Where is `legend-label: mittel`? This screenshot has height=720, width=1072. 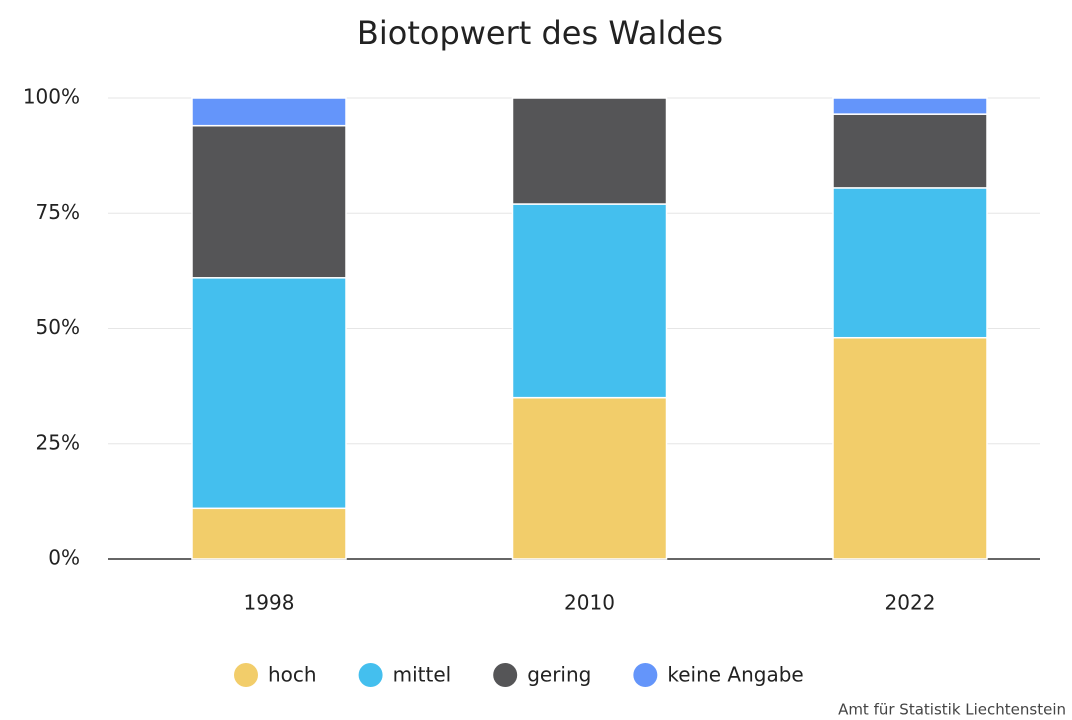 legend-label: mittel is located at coordinates (422, 675).